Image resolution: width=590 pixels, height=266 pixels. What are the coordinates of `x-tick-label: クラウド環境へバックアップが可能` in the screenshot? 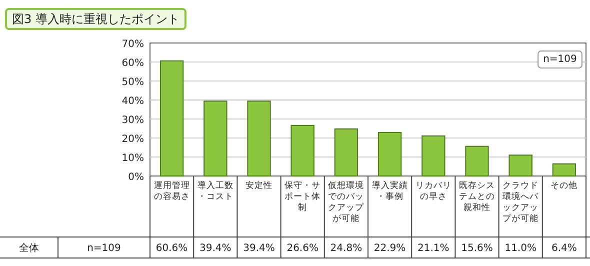 It's located at (521, 202).